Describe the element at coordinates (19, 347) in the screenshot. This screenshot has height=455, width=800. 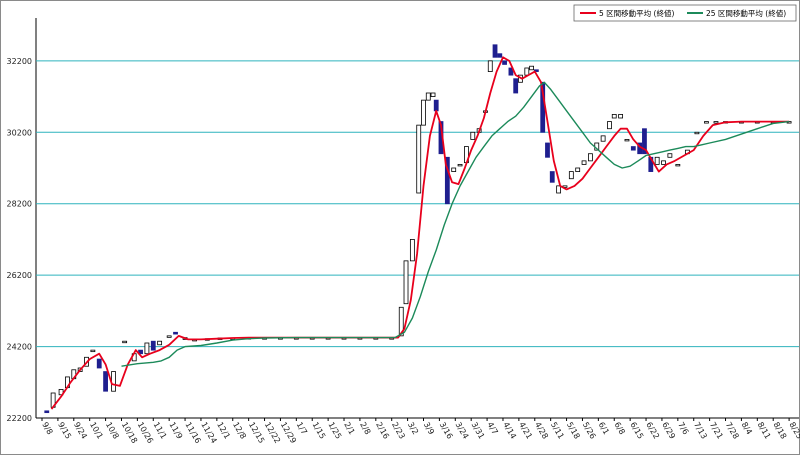
I see `y-tick-label: 24200` at that location.